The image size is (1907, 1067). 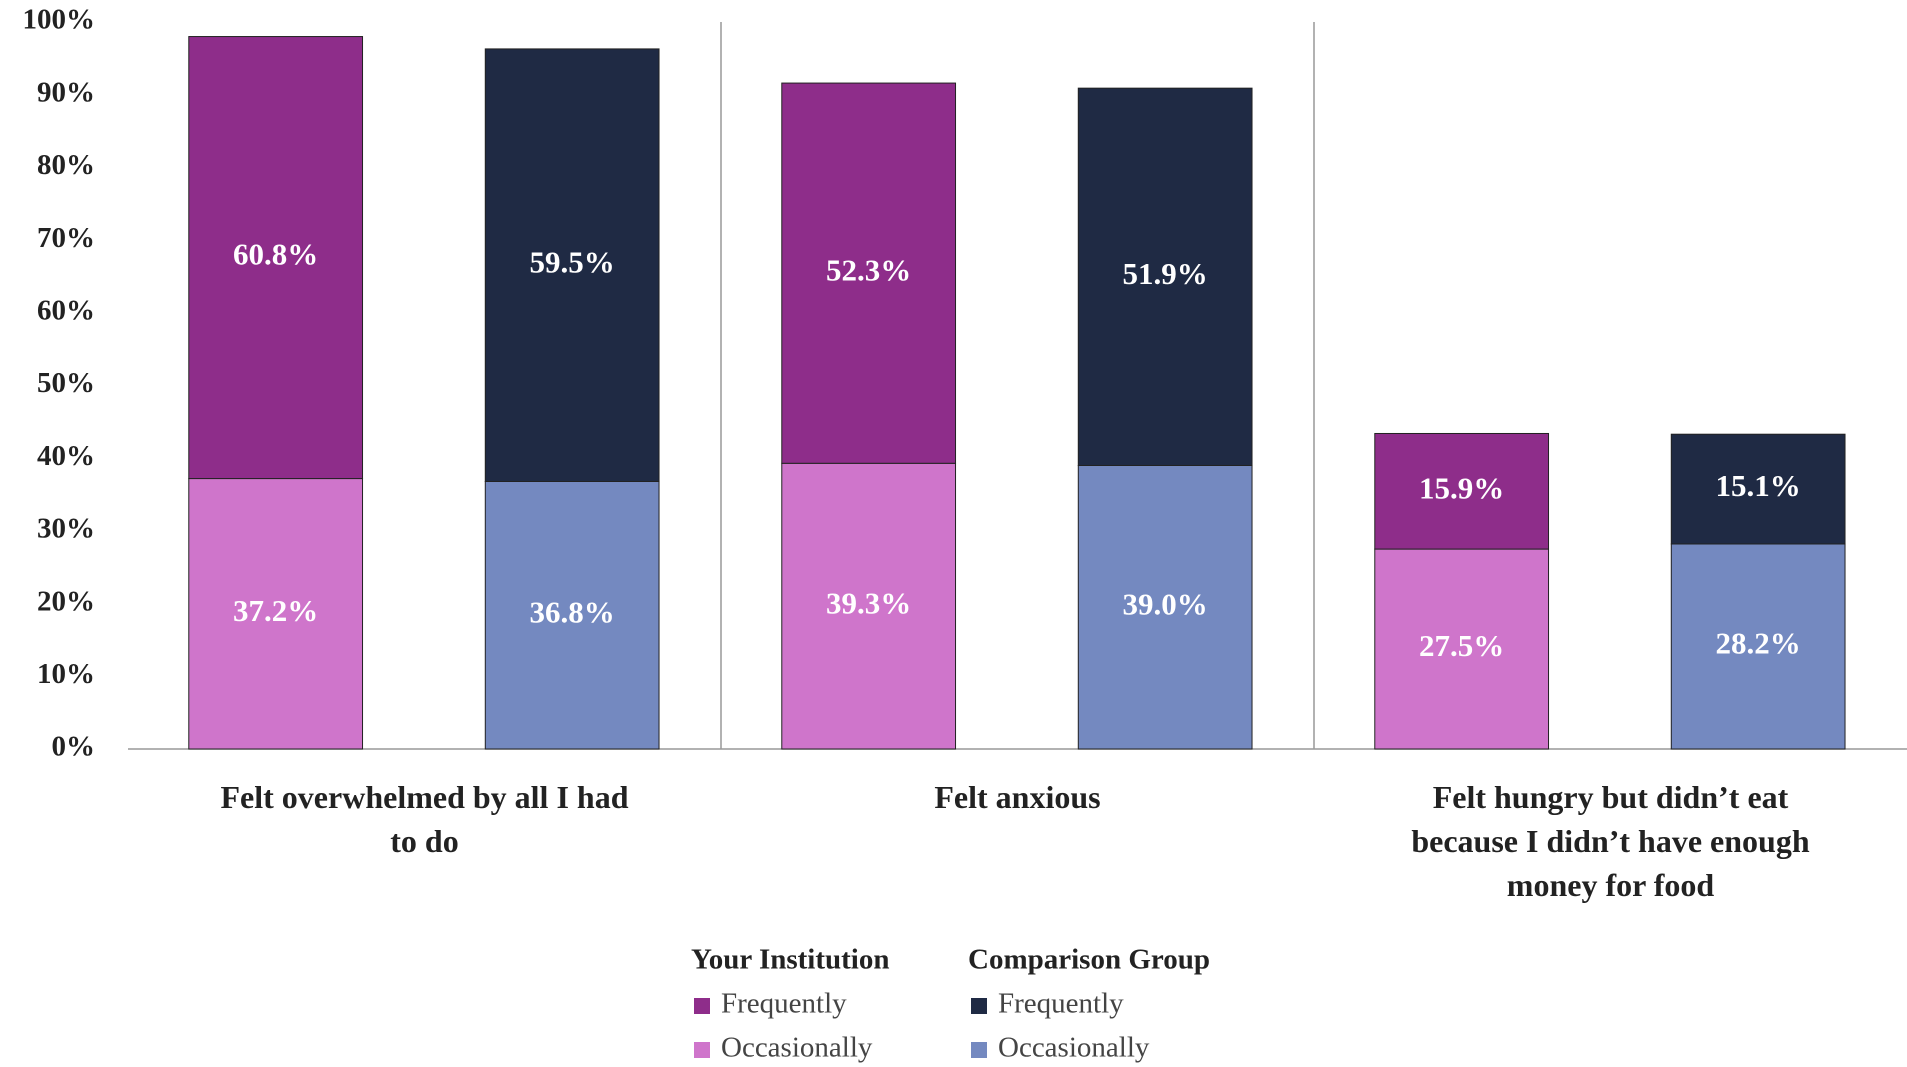 I want to click on y-tick-label: 20%, so click(x=66, y=601).